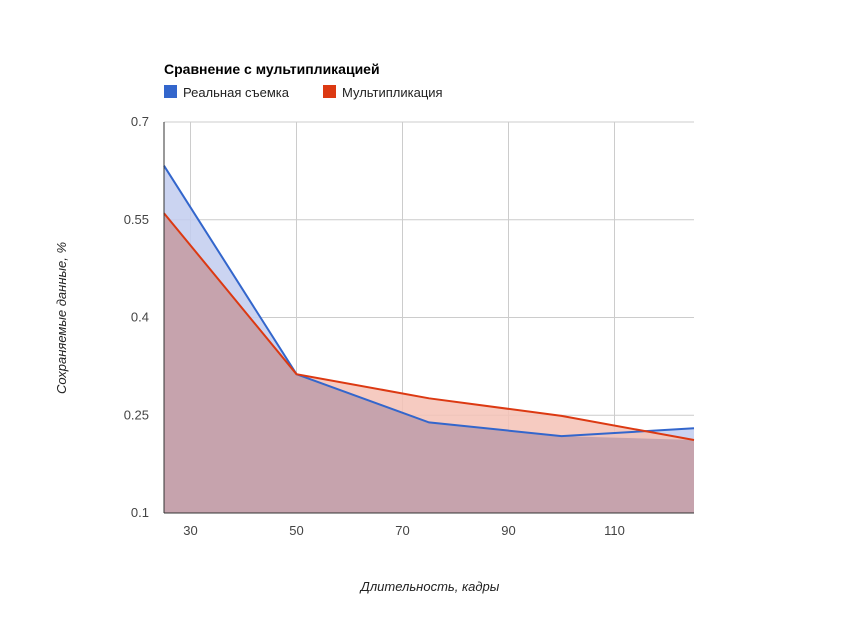  What do you see at coordinates (140, 121) in the screenshot?
I see `y-tick-label: 0.7` at bounding box center [140, 121].